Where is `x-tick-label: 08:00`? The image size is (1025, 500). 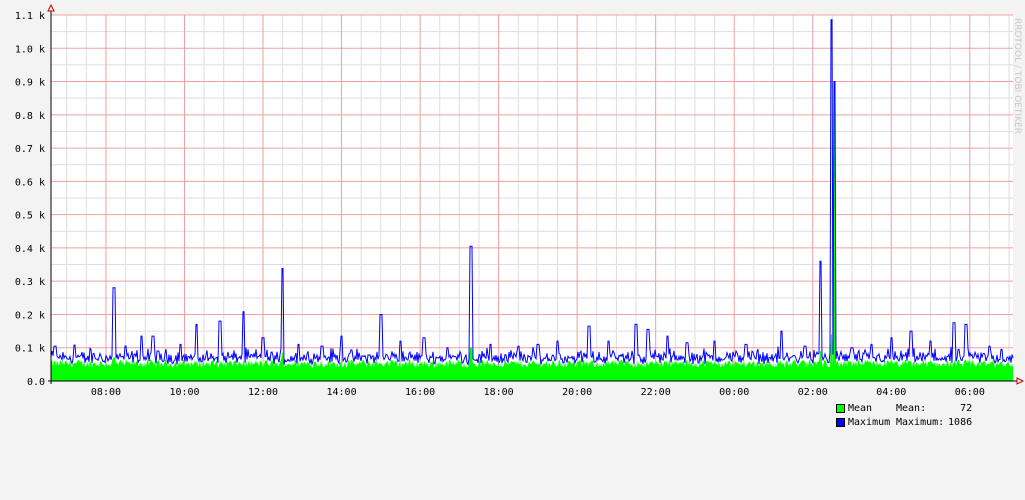 x-tick-label: 08:00 is located at coordinates (106, 392).